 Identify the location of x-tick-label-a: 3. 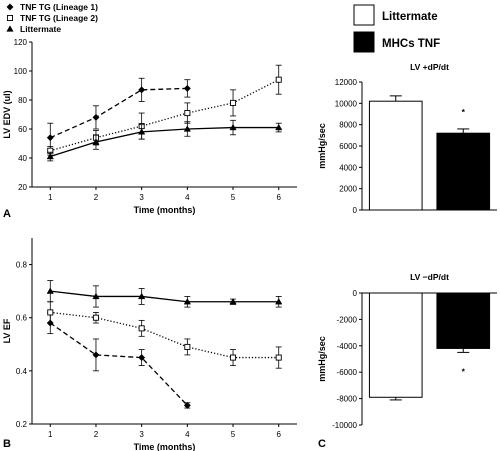
(141, 197).